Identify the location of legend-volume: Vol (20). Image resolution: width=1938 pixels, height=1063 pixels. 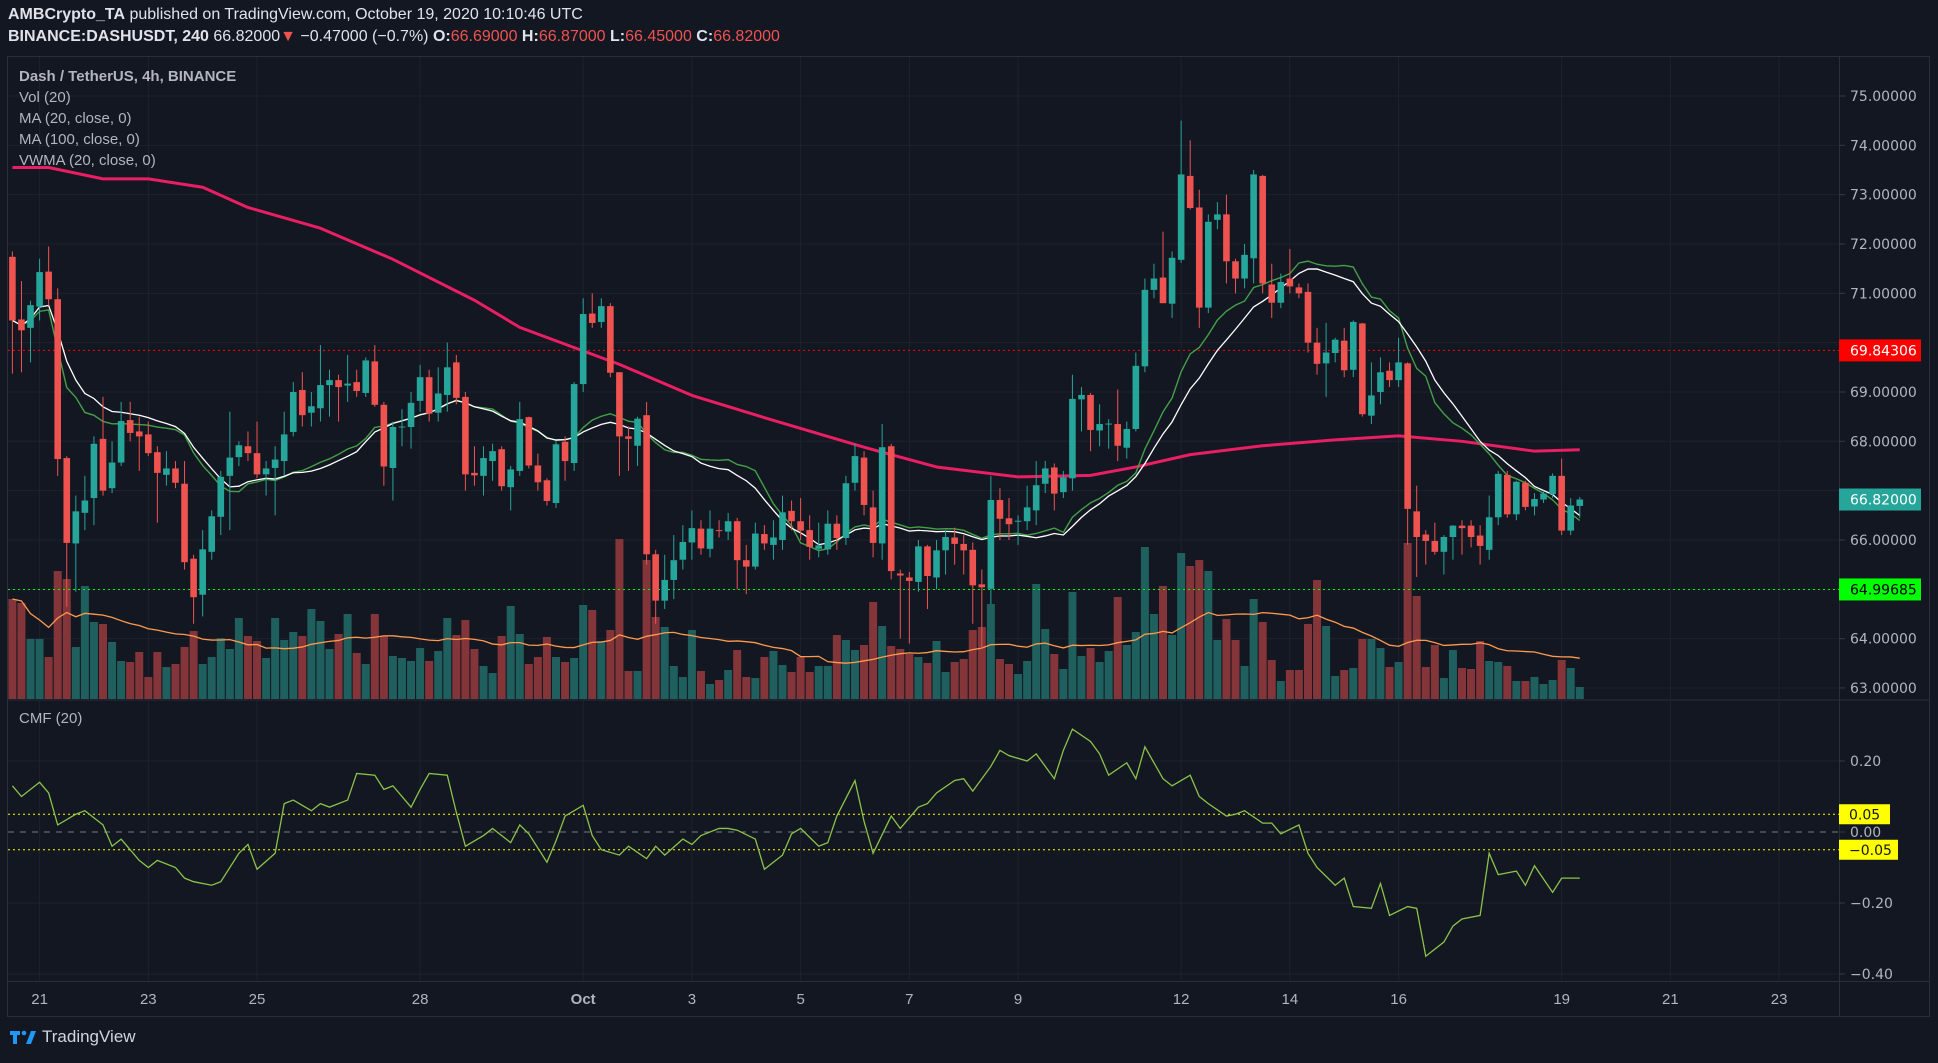
(45, 97).